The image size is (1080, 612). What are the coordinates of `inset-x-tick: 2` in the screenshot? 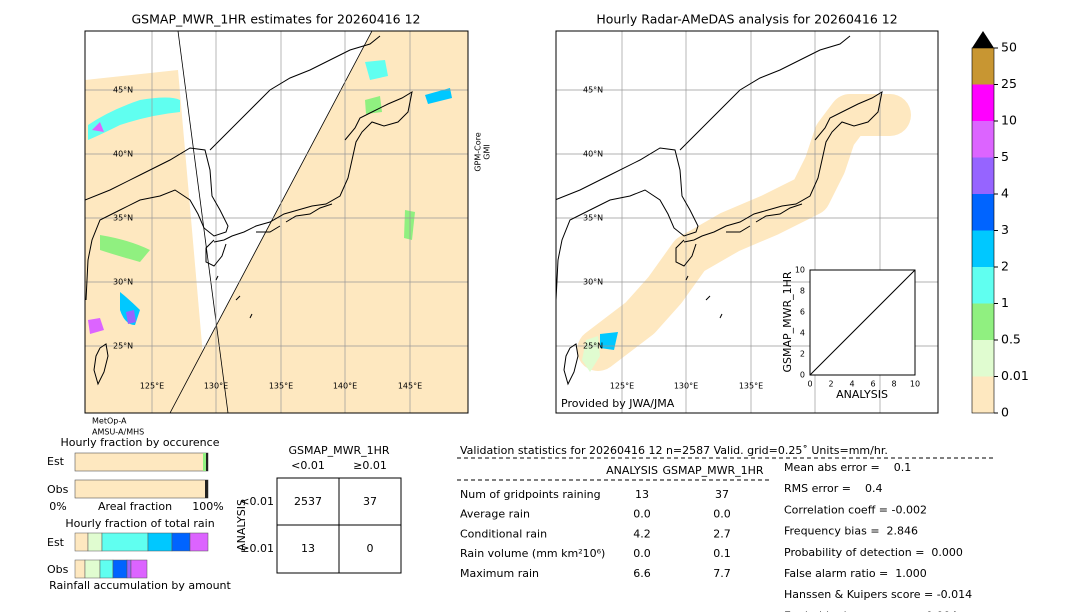 It's located at (830, 384).